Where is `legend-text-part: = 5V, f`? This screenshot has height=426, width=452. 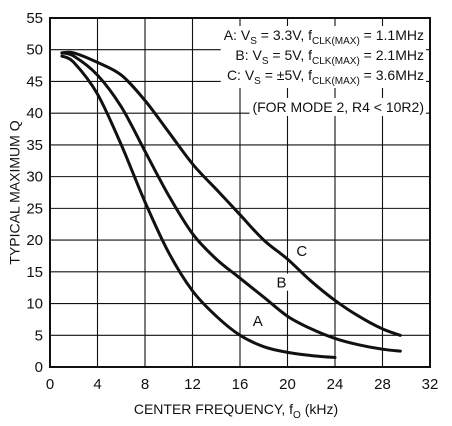
legend-text-part: = 5V, f is located at coordinates (291, 55).